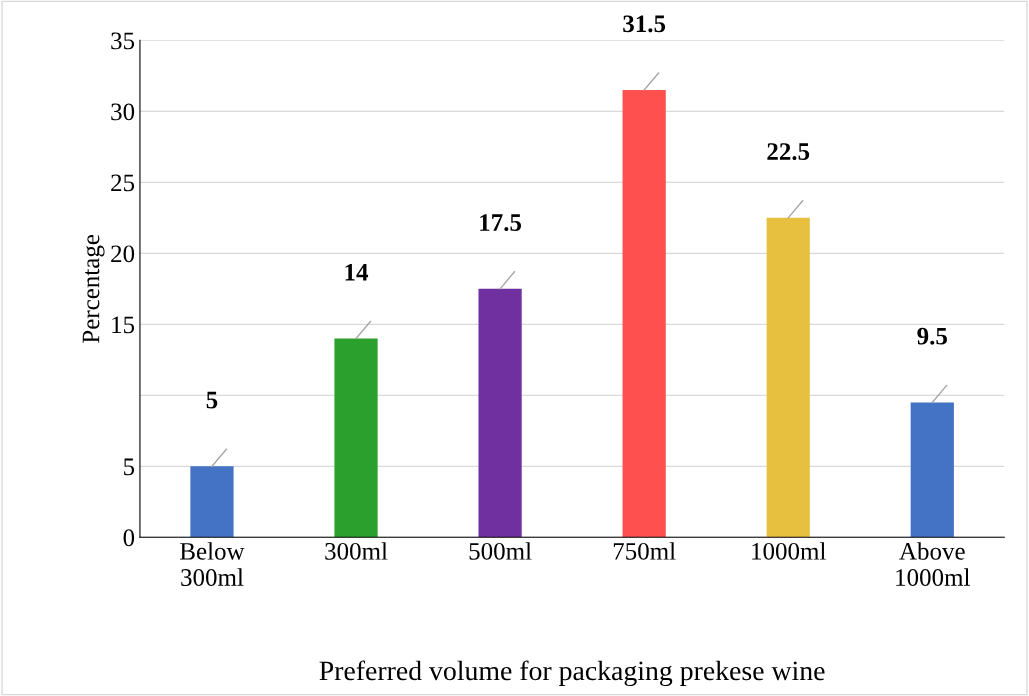 This screenshot has width=1029, height=696. I want to click on y-tick-label: 15, so click(123, 325).